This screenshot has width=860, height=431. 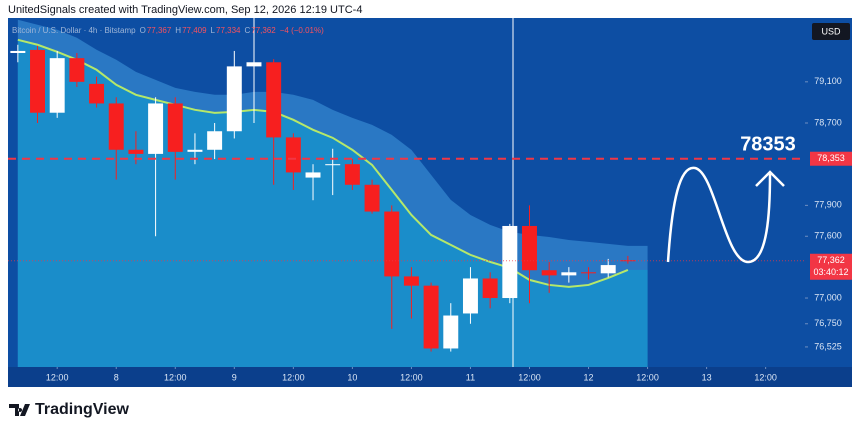 I want to click on x-tick-label: 8, so click(x=116, y=377).